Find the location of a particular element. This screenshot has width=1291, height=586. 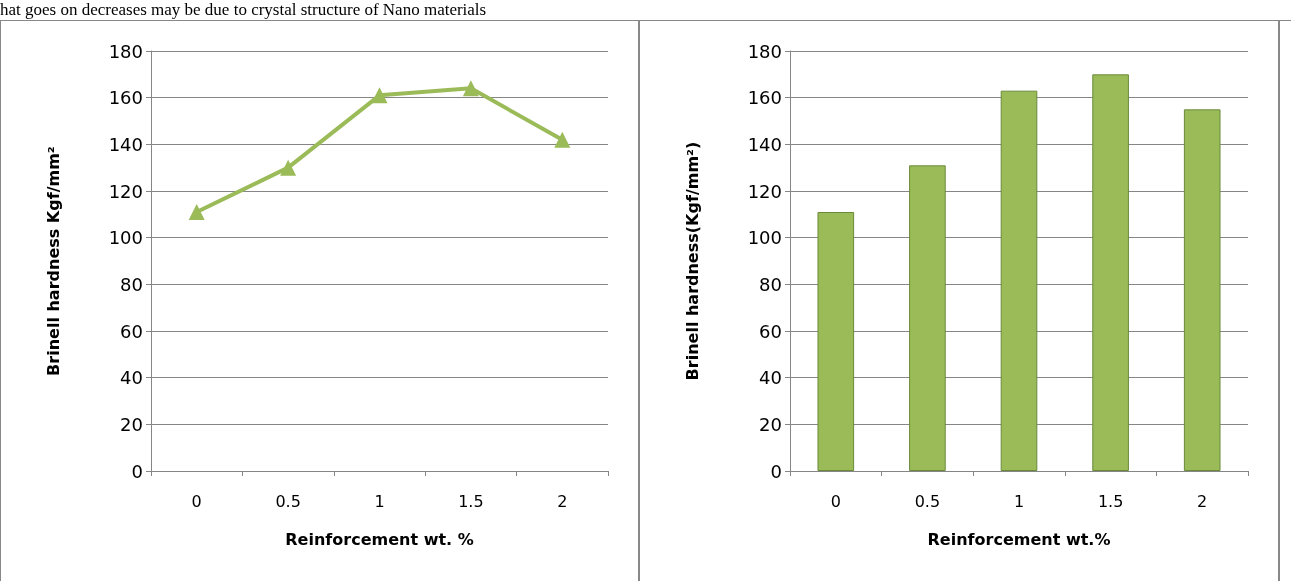

x-axis-title: Reinforcement wt.% is located at coordinates (1019, 539).